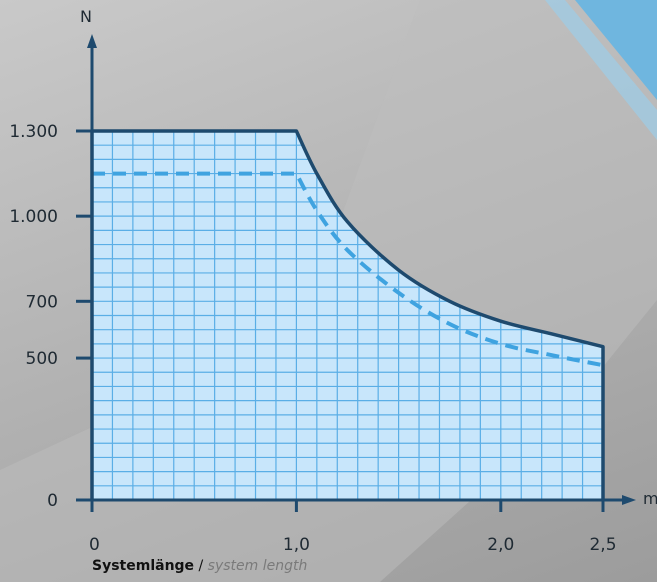 Image resolution: width=657 pixels, height=582 pixels. What do you see at coordinates (602, 545) in the screenshot?
I see `x-tick-label: 2,5` at bounding box center [602, 545].